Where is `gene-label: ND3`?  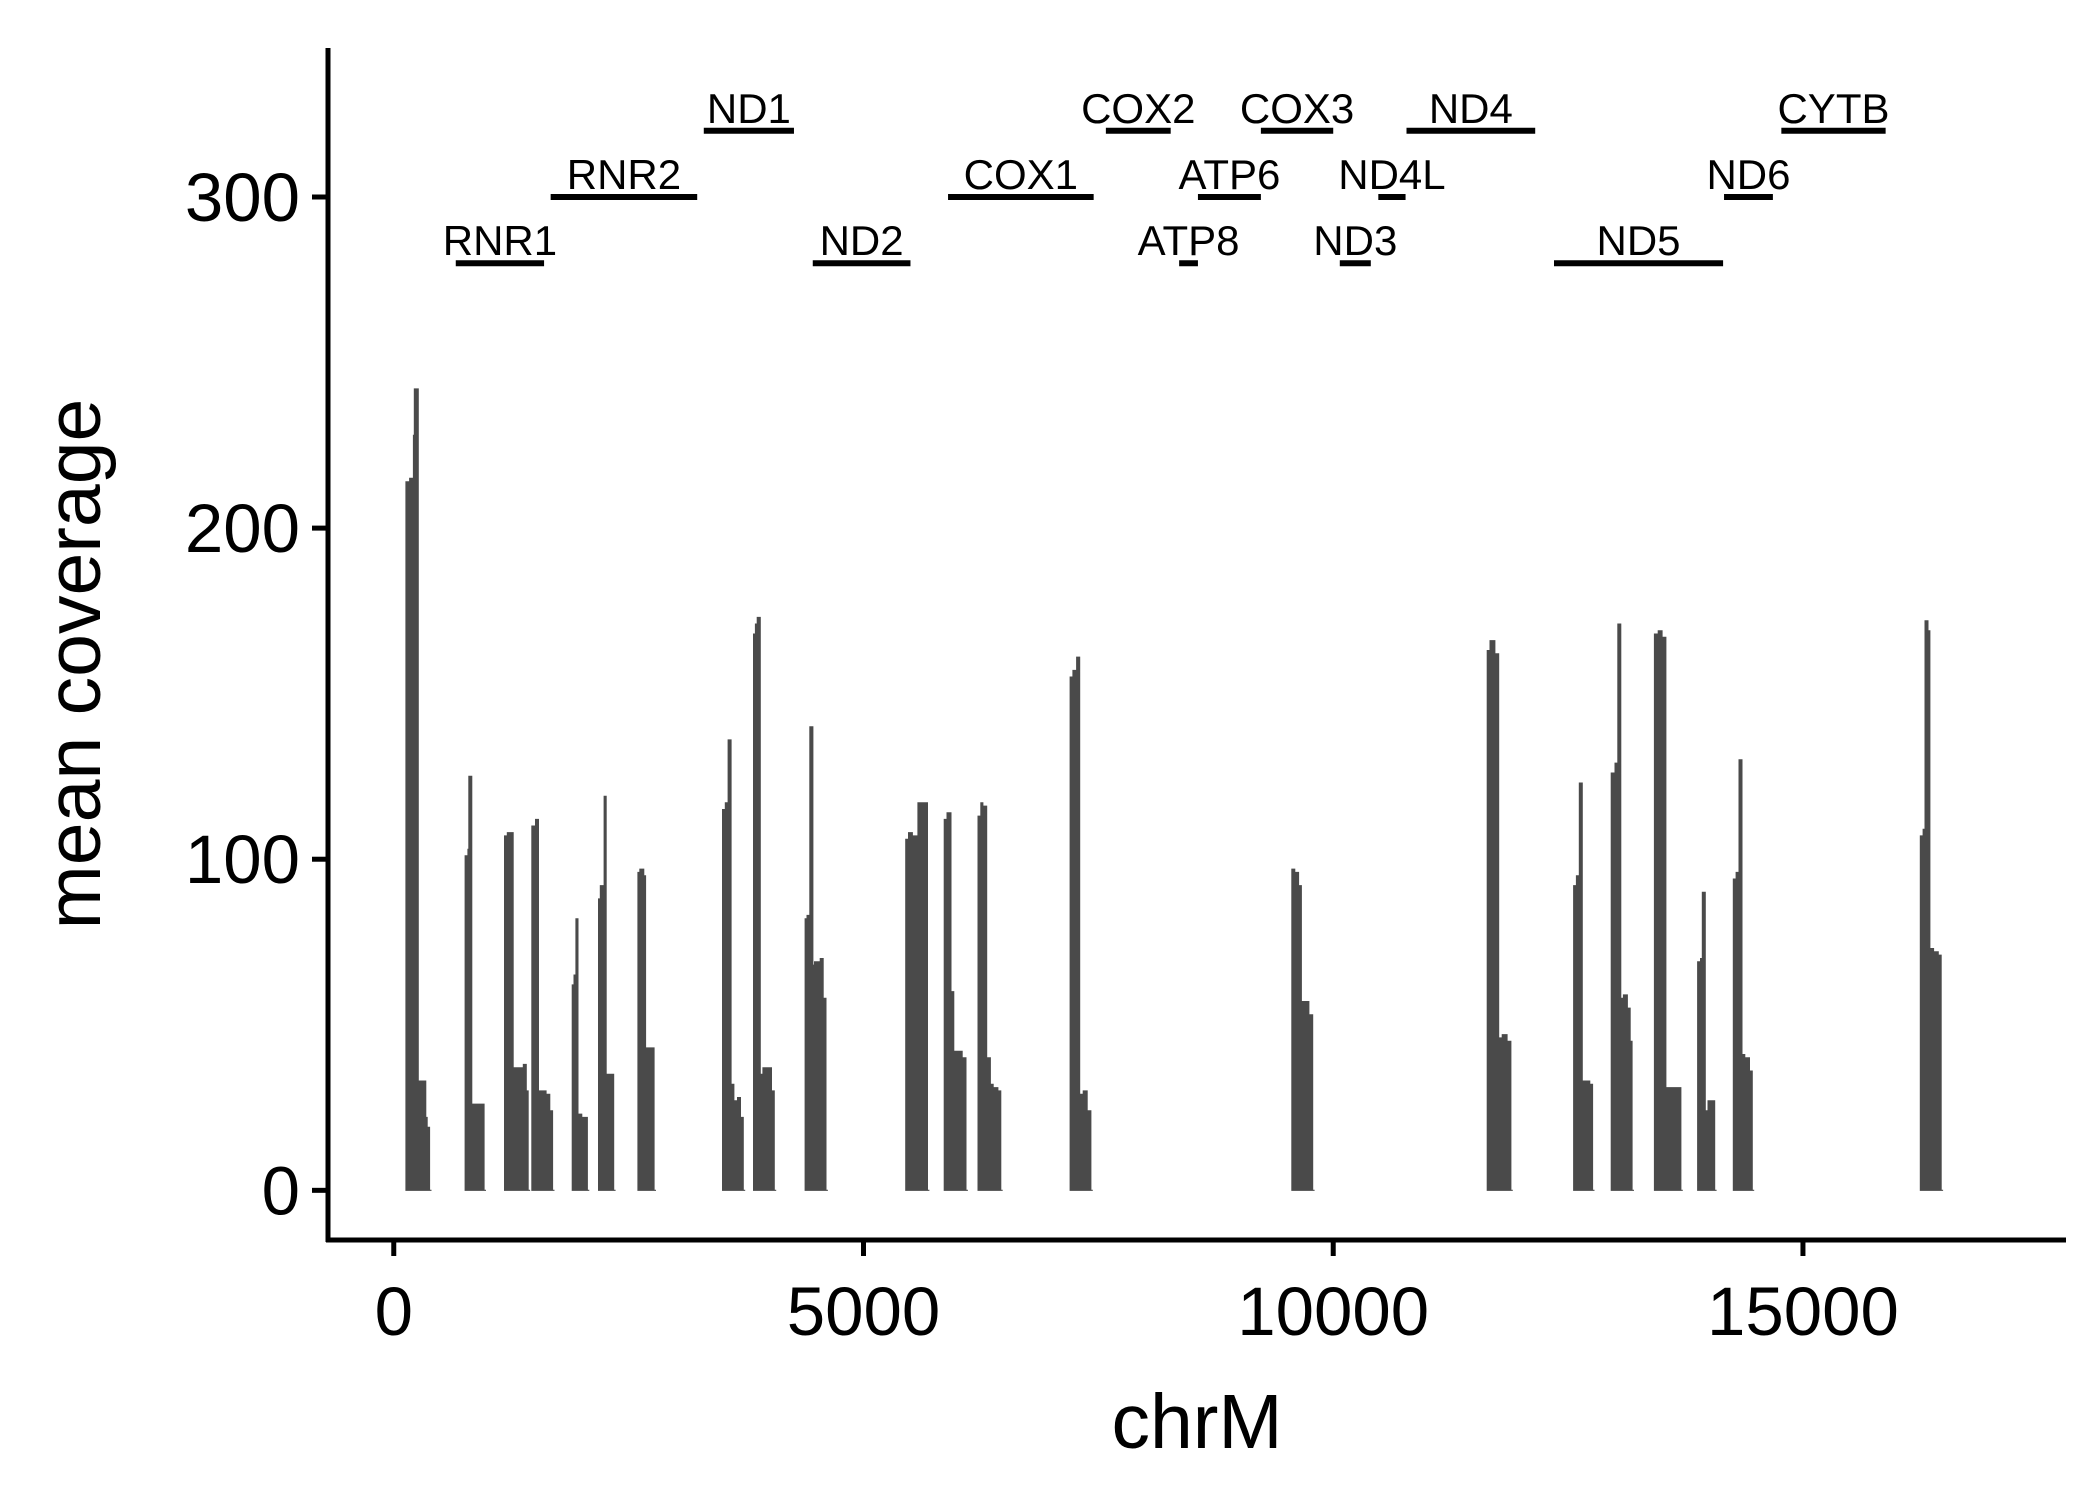
gene-label: ND3 is located at coordinates (1355, 240).